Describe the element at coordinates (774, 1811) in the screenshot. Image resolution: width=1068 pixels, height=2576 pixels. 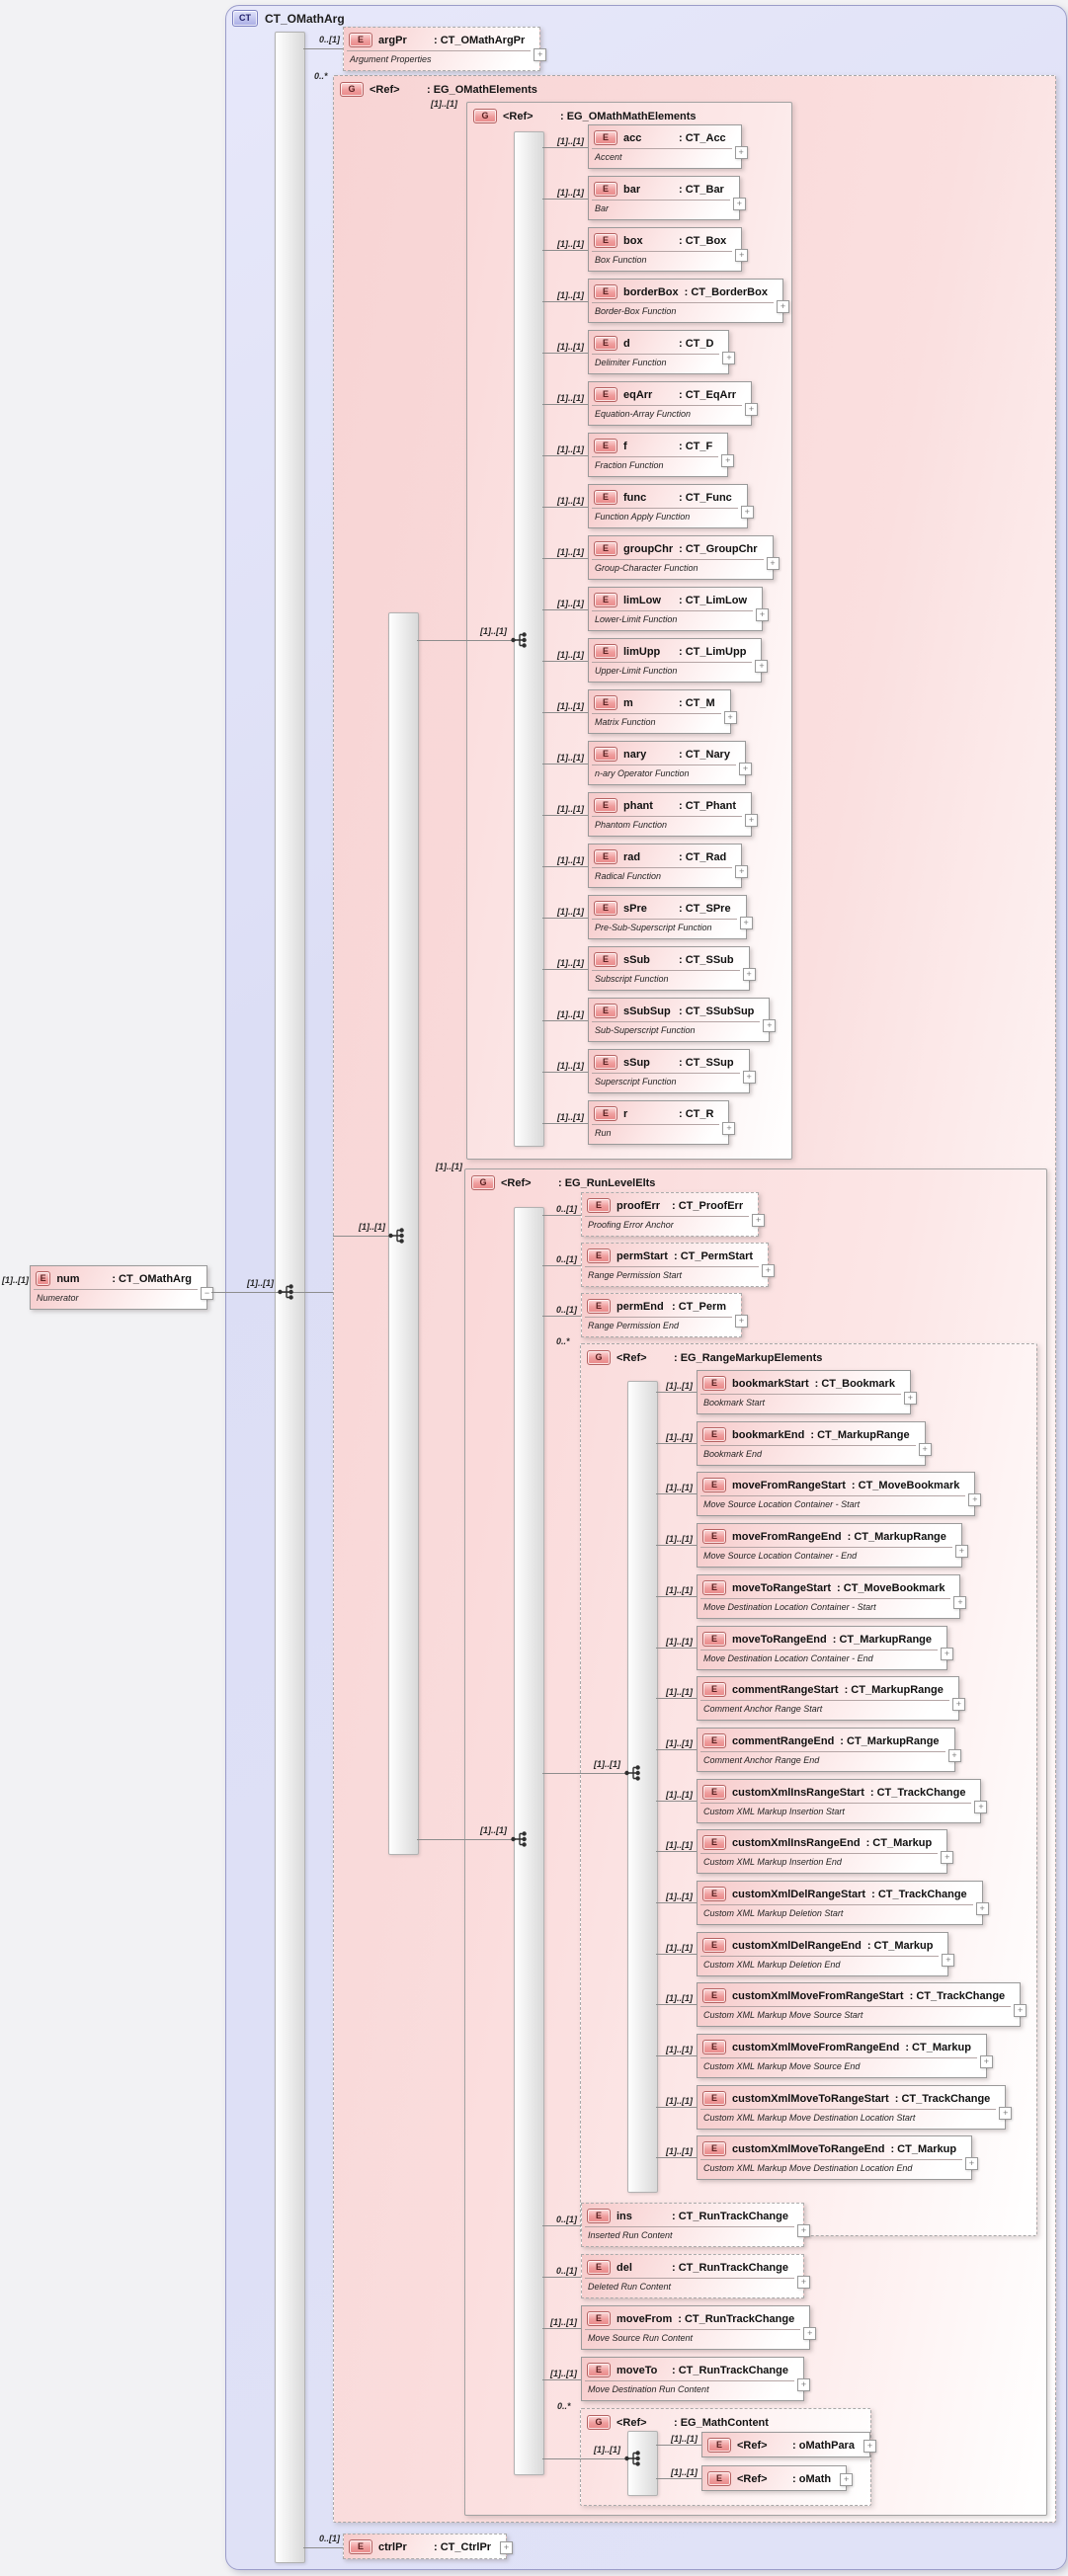
I see `element-annotation: Custom XML Markup Insertion Start` at that location.